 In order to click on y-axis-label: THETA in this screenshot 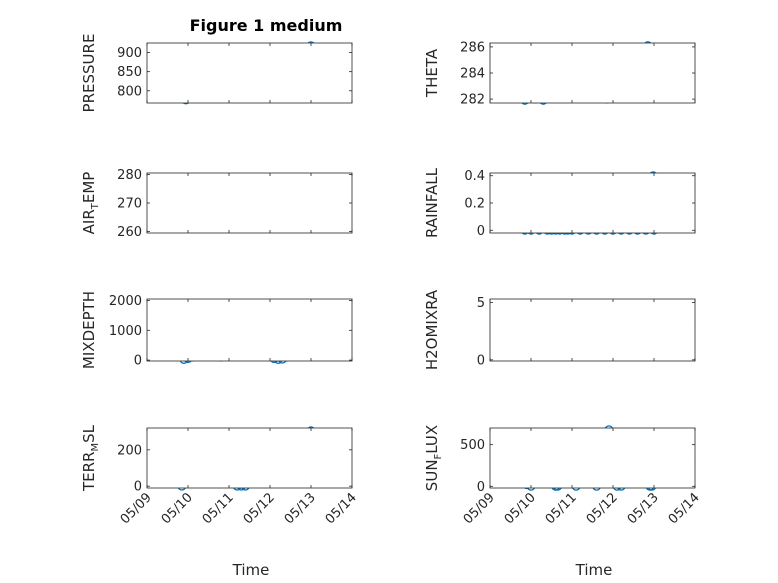, I will do `click(432, 73)`.